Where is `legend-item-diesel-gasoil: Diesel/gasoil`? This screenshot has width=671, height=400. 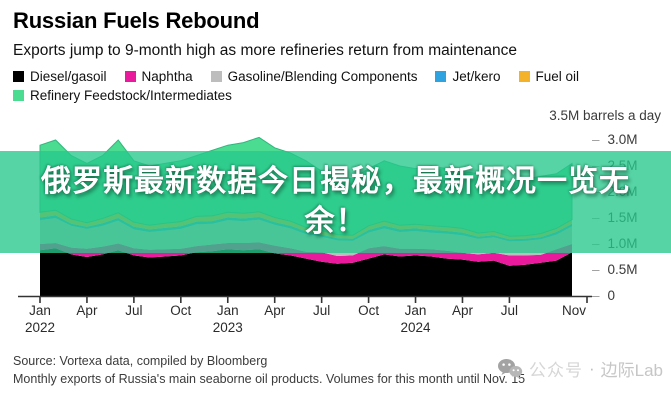 legend-item-diesel-gasoil: Diesel/gasoil is located at coordinates (60, 76).